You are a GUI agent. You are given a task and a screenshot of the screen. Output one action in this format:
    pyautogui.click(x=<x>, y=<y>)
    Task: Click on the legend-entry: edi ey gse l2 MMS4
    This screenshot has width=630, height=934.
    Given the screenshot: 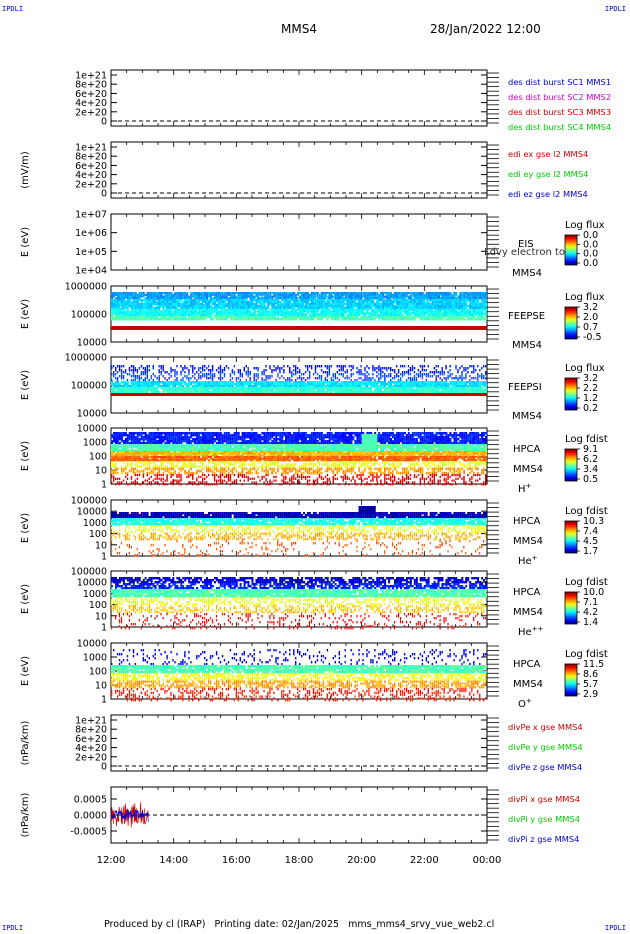 What is the action you would take?
    pyautogui.click(x=548, y=174)
    